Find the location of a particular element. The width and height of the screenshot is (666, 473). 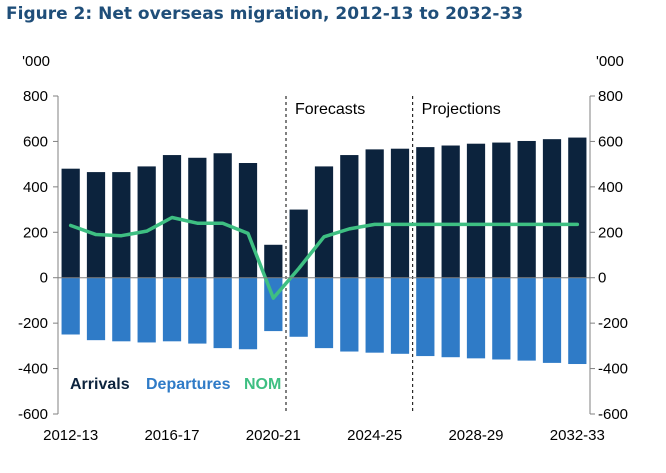

legend-nom: NOM is located at coordinates (262, 384).